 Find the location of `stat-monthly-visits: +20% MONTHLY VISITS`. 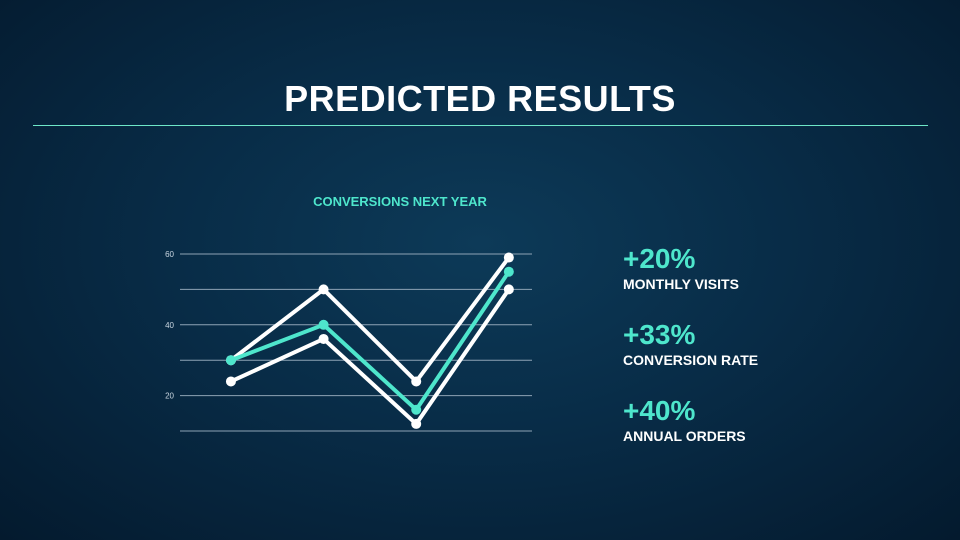

stat-monthly-visits: +20% MONTHLY VISITS is located at coordinates (773, 280).